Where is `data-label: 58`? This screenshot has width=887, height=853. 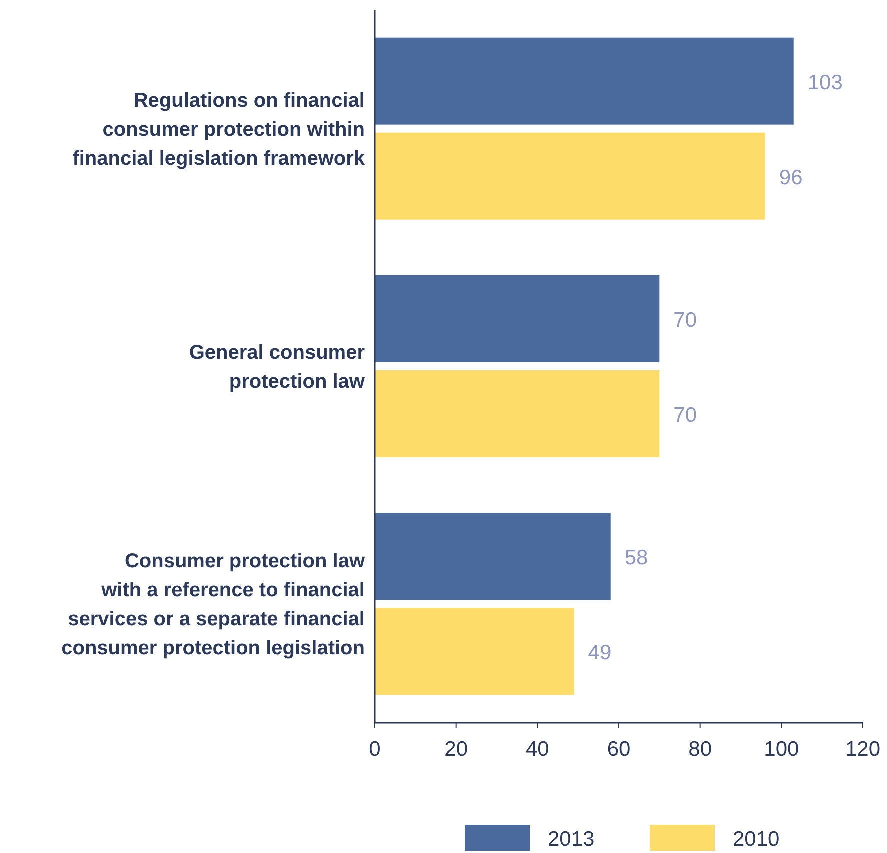 data-label: 58 is located at coordinates (636, 558).